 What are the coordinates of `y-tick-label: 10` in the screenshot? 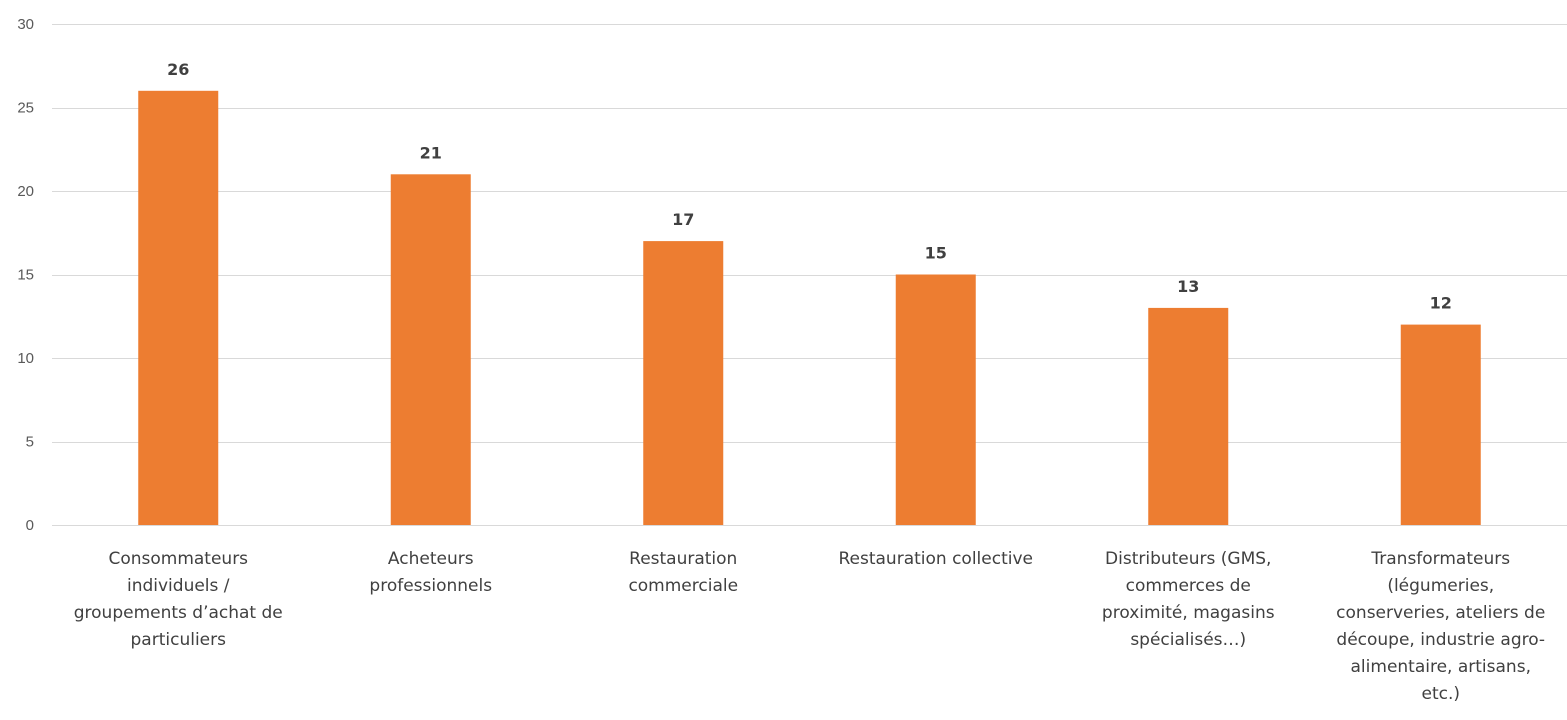 It's located at (25, 358).